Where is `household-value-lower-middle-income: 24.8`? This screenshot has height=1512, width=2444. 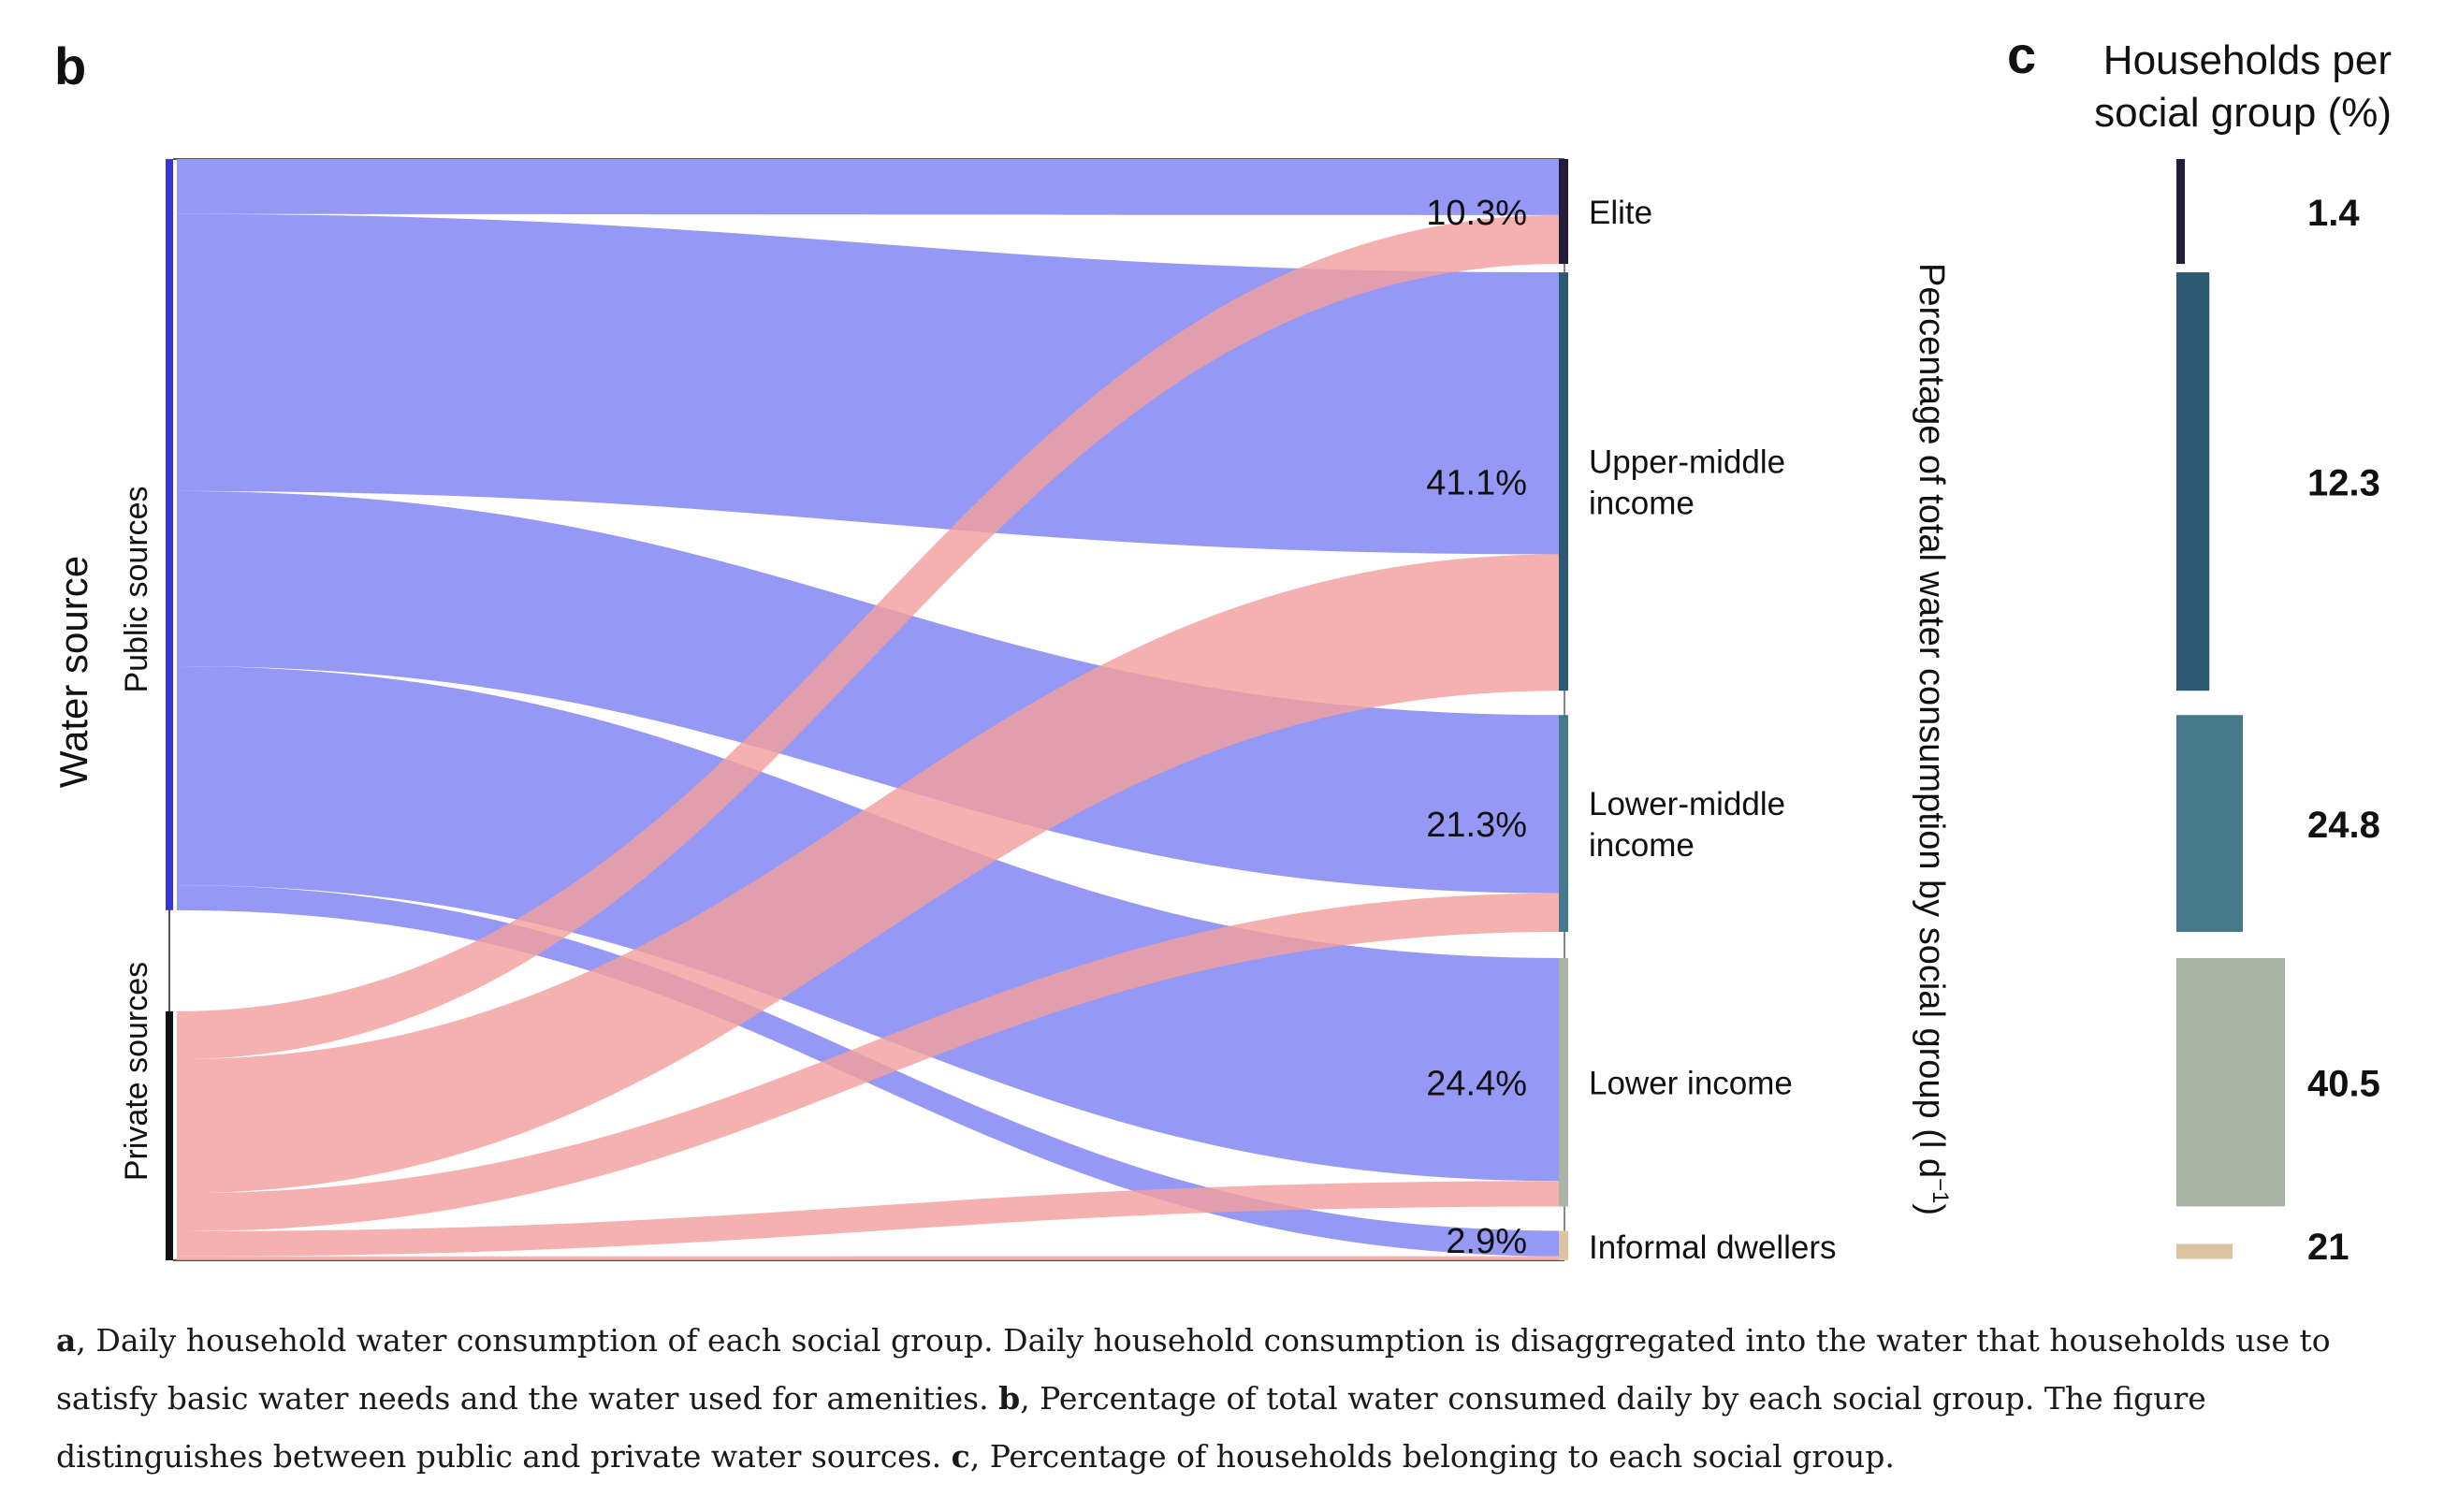
household-value-lower-middle-income: 24.8 is located at coordinates (2343, 826).